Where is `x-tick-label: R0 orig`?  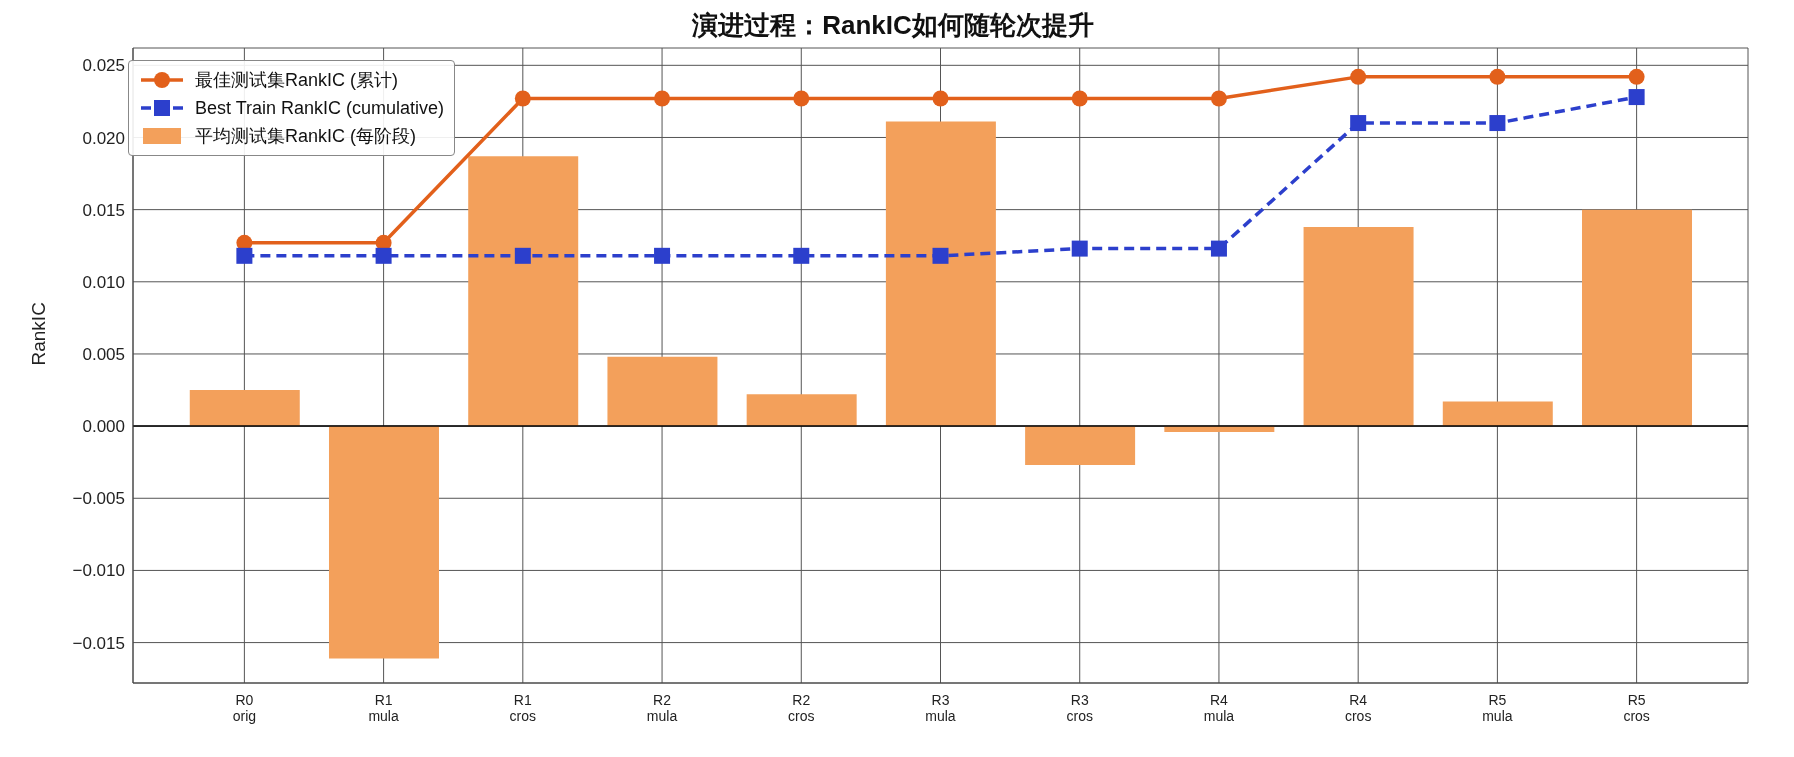 x-tick-label: R0 orig is located at coordinates (244, 708).